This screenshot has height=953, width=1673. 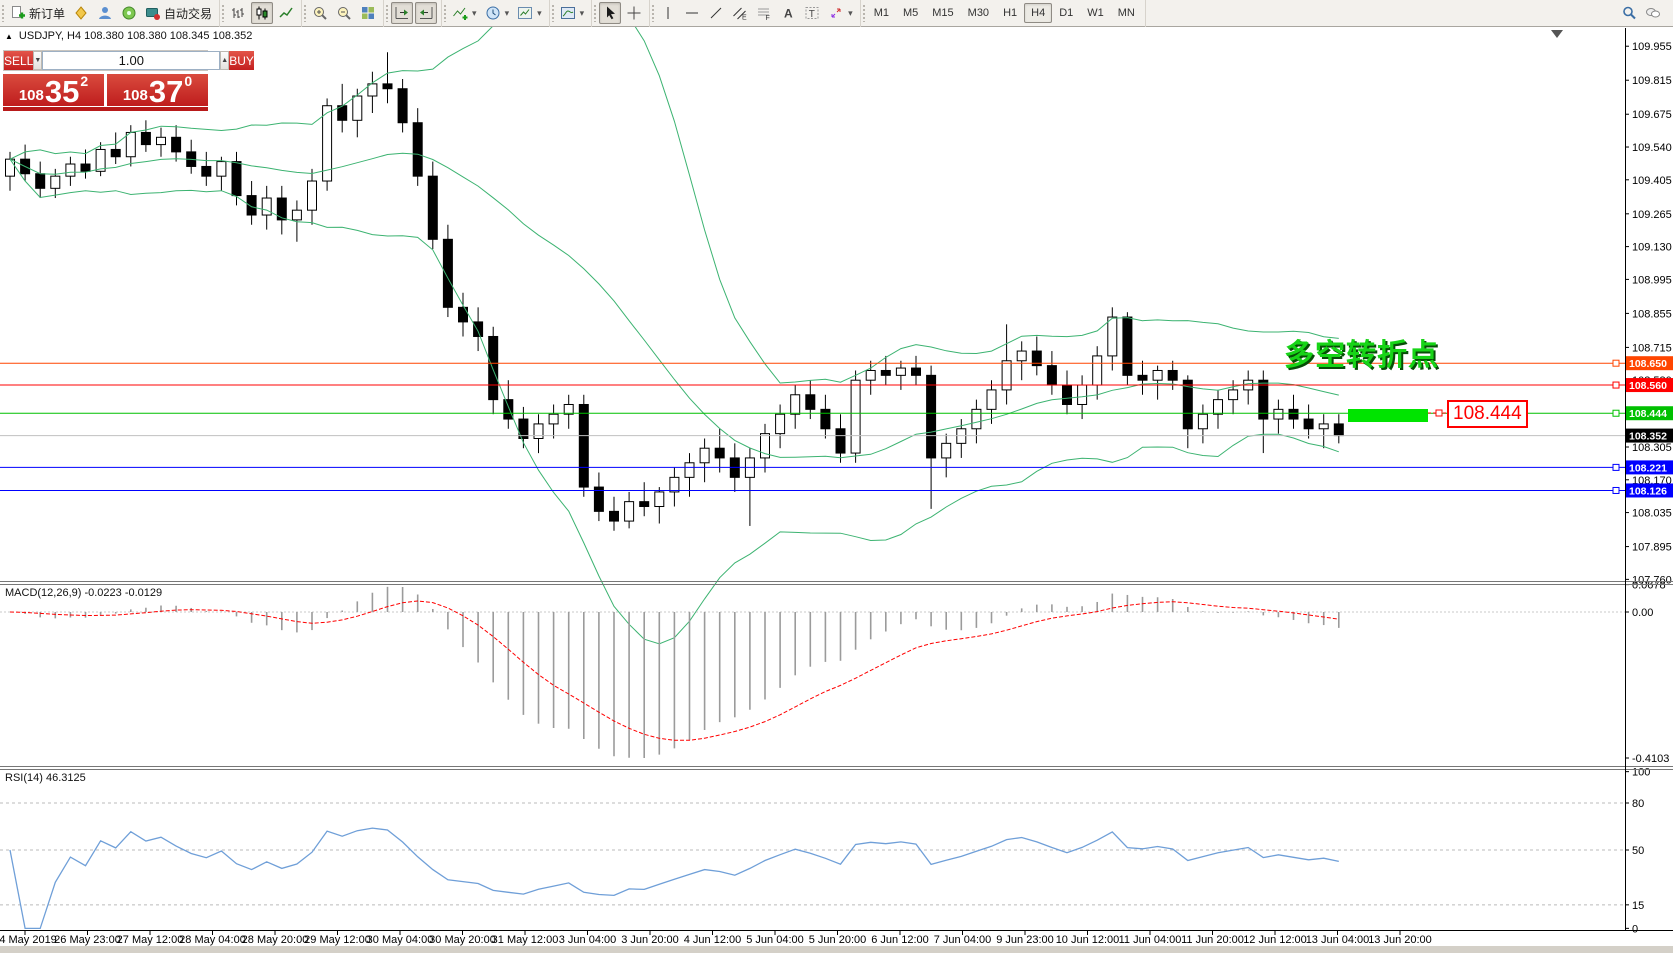 What do you see at coordinates (1648, 491) in the screenshot?
I see `price-label-box-text: 108.126` at bounding box center [1648, 491].